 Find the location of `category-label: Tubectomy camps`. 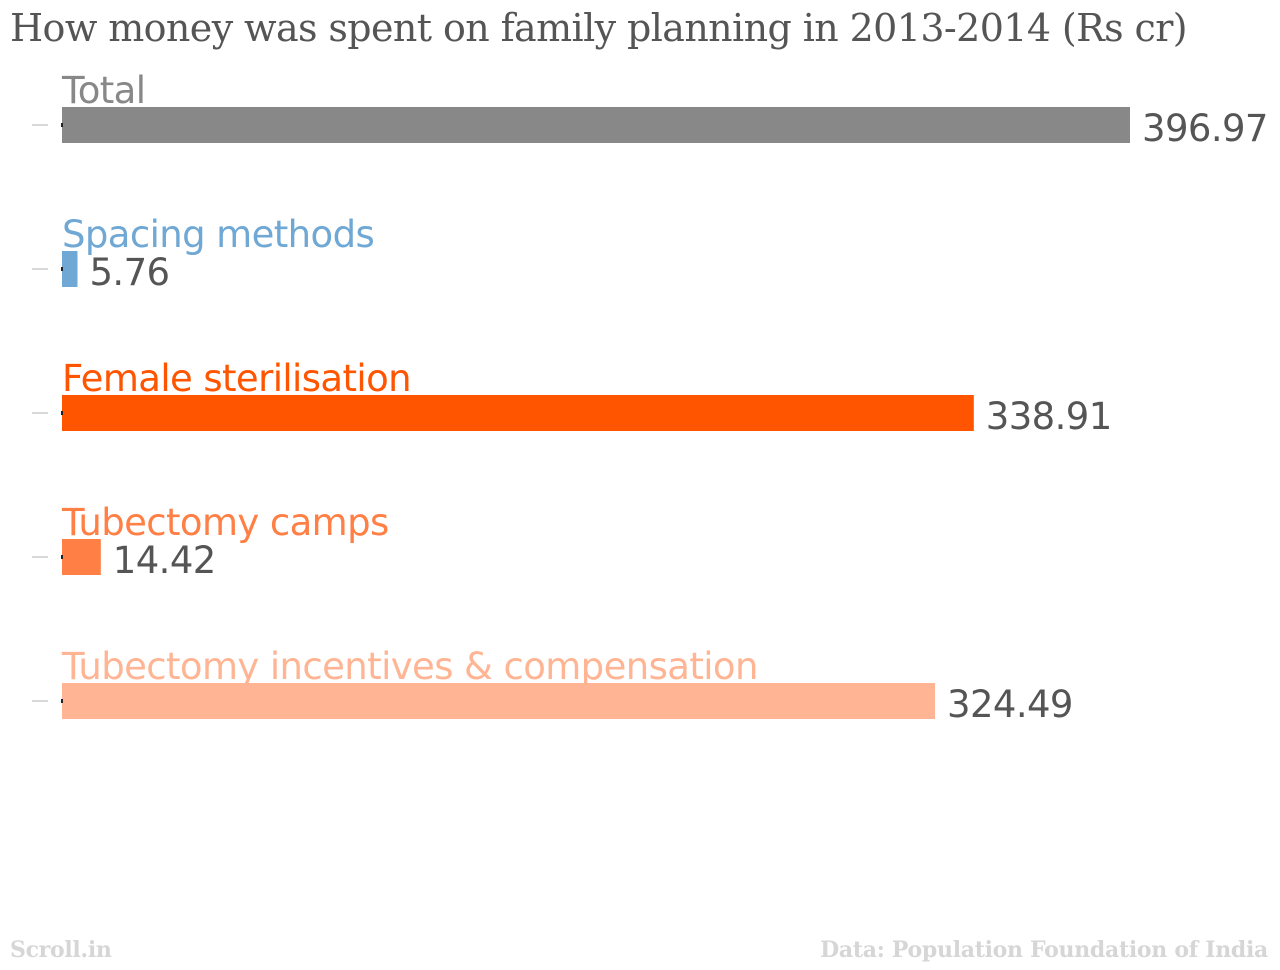

category-label: Tubectomy camps is located at coordinates (225, 522).